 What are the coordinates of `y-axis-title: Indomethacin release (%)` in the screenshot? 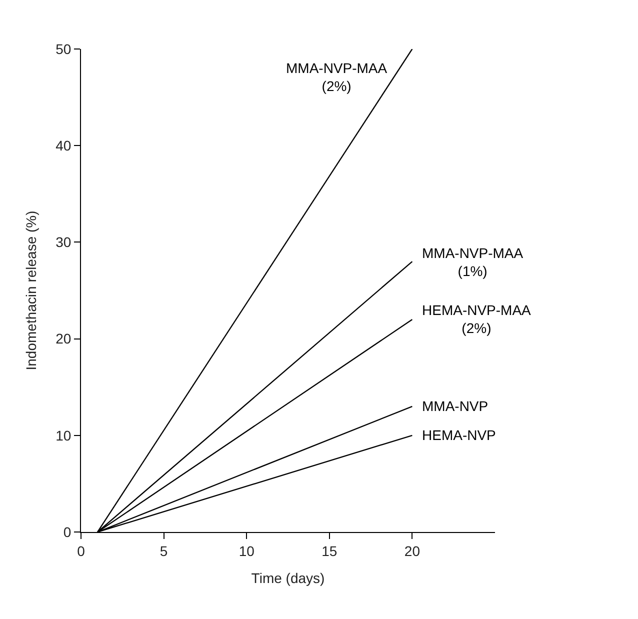 It's located at (31, 290).